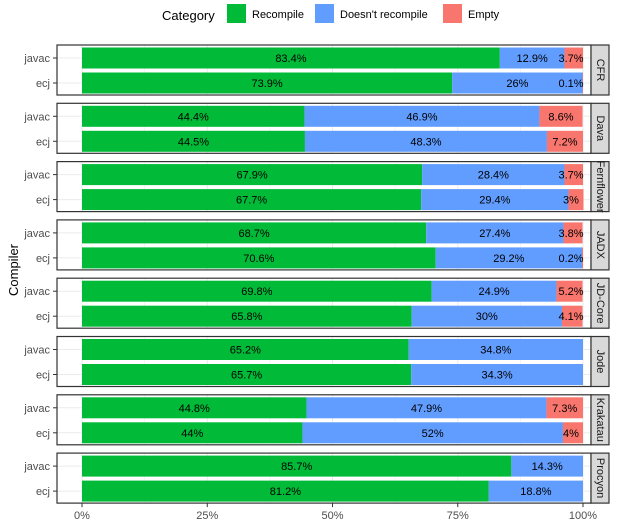 The width and height of the screenshot is (627, 522). Describe the element at coordinates (324, 13) in the screenshot. I see `legend-swatch-doesn-t-recompile` at that location.